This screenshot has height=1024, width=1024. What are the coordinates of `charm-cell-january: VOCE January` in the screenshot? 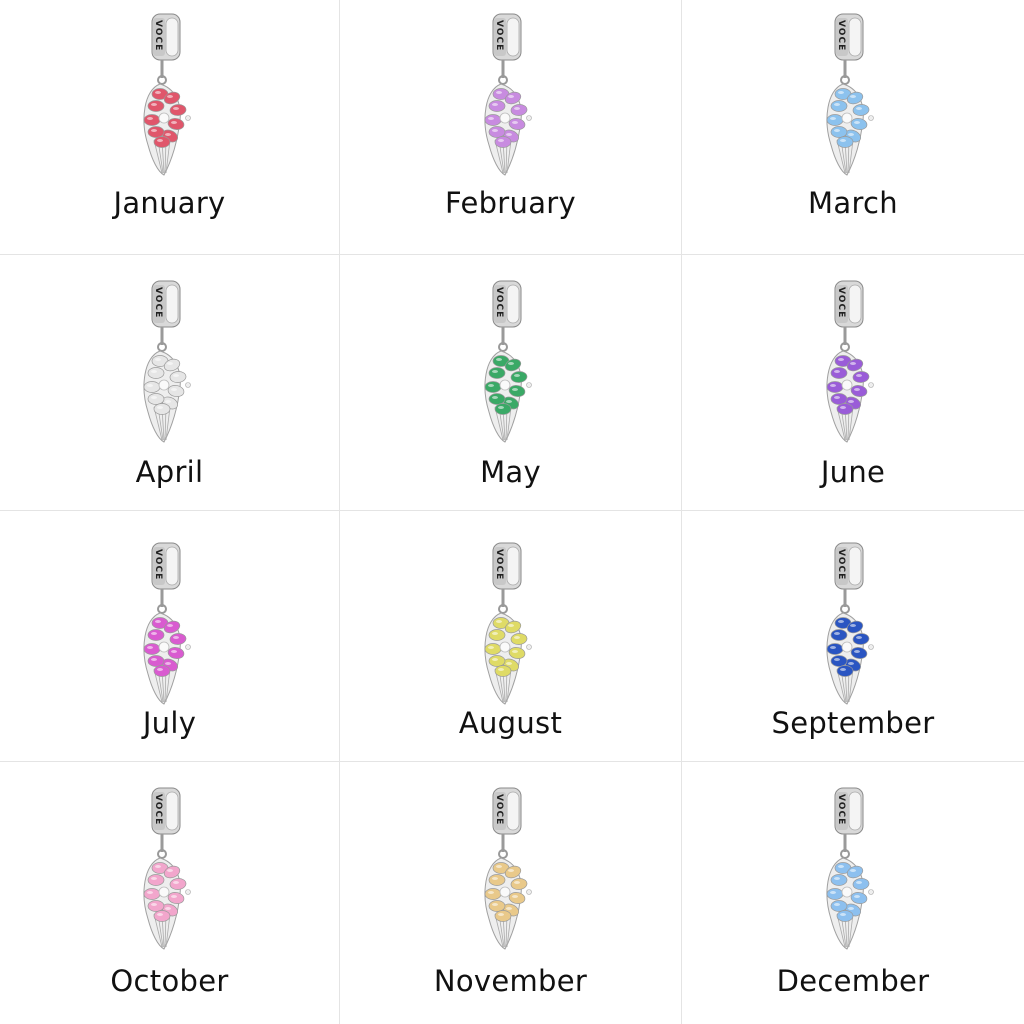 It's located at (170, 127).